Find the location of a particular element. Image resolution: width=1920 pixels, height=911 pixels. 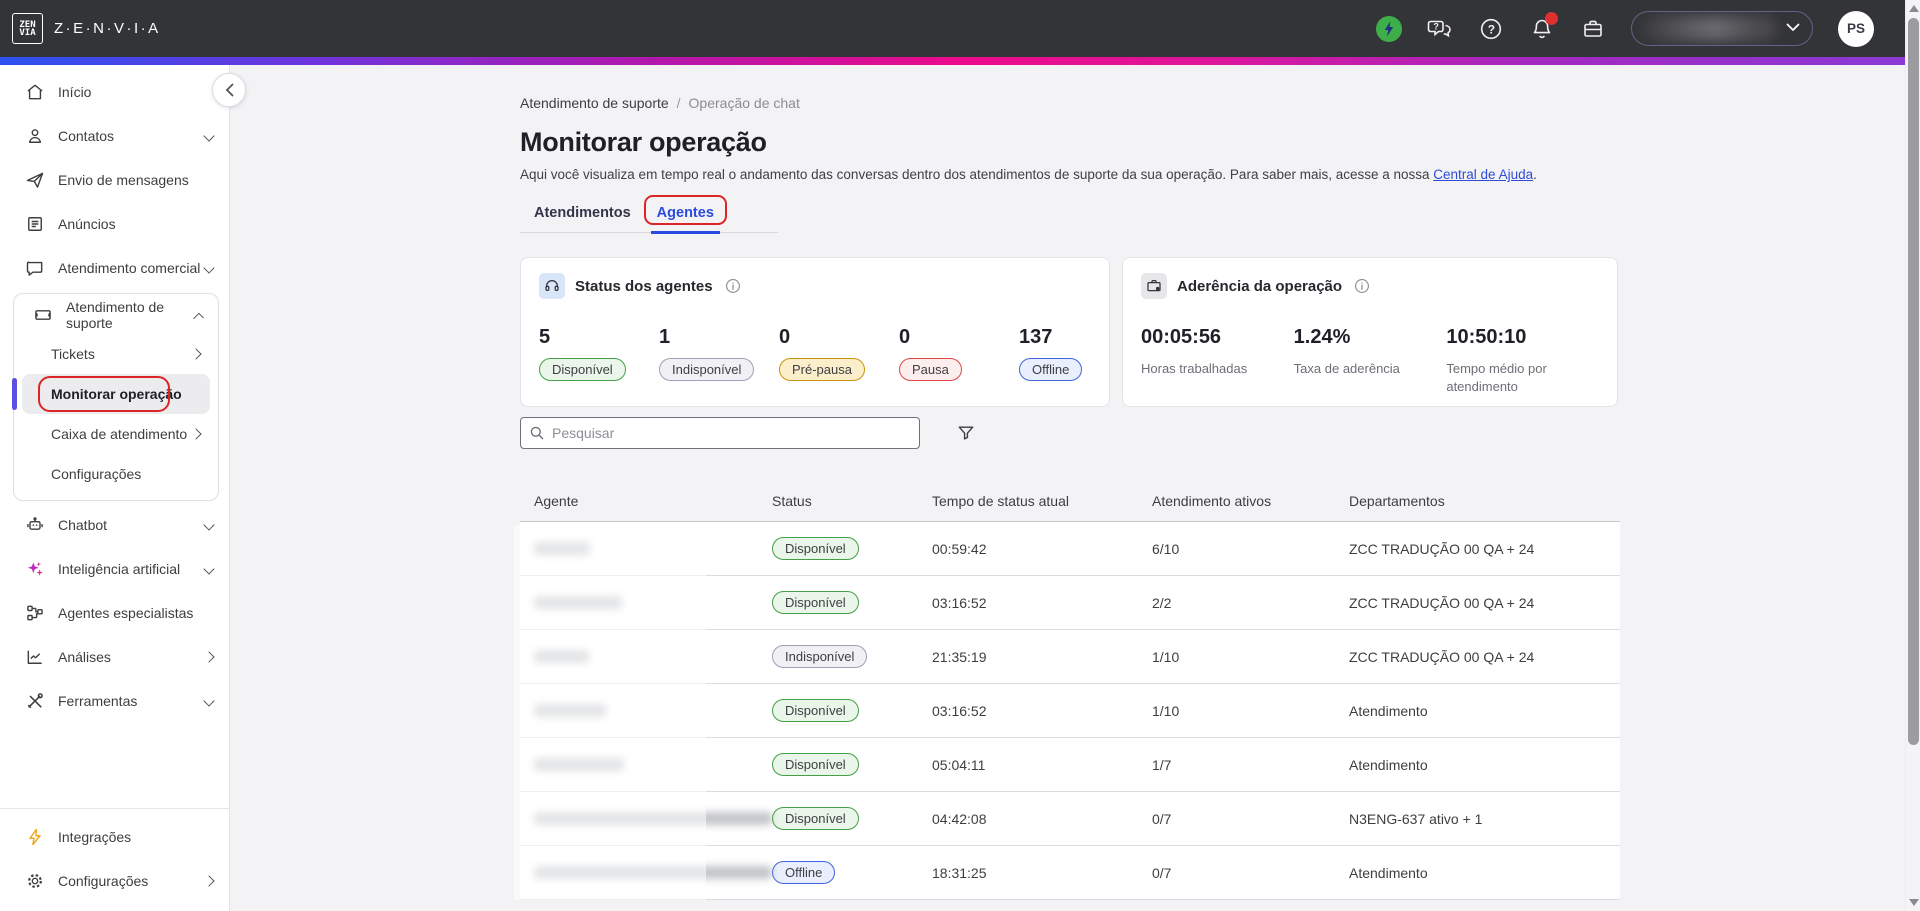

sidebar-item-label: Monitorar operação is located at coordinates (116, 394).